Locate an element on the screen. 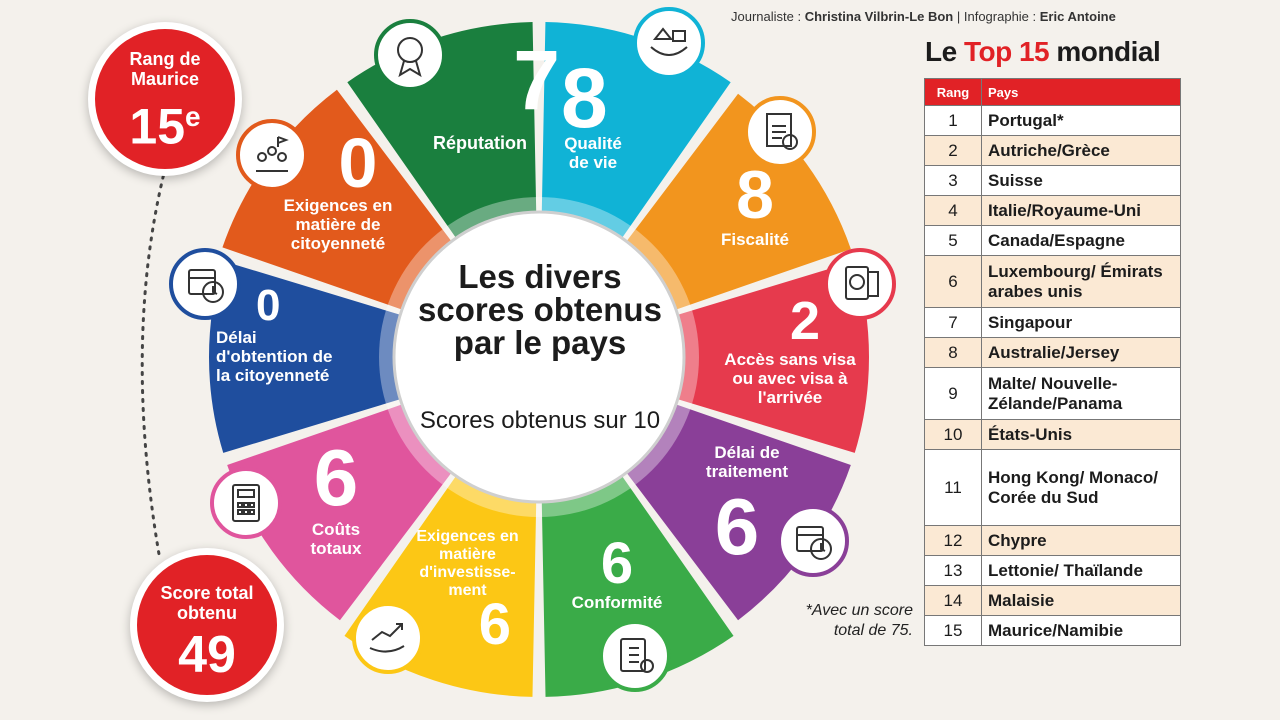  segment-couts-totaux: 6 Coûts totaux is located at coordinates (336, 496).